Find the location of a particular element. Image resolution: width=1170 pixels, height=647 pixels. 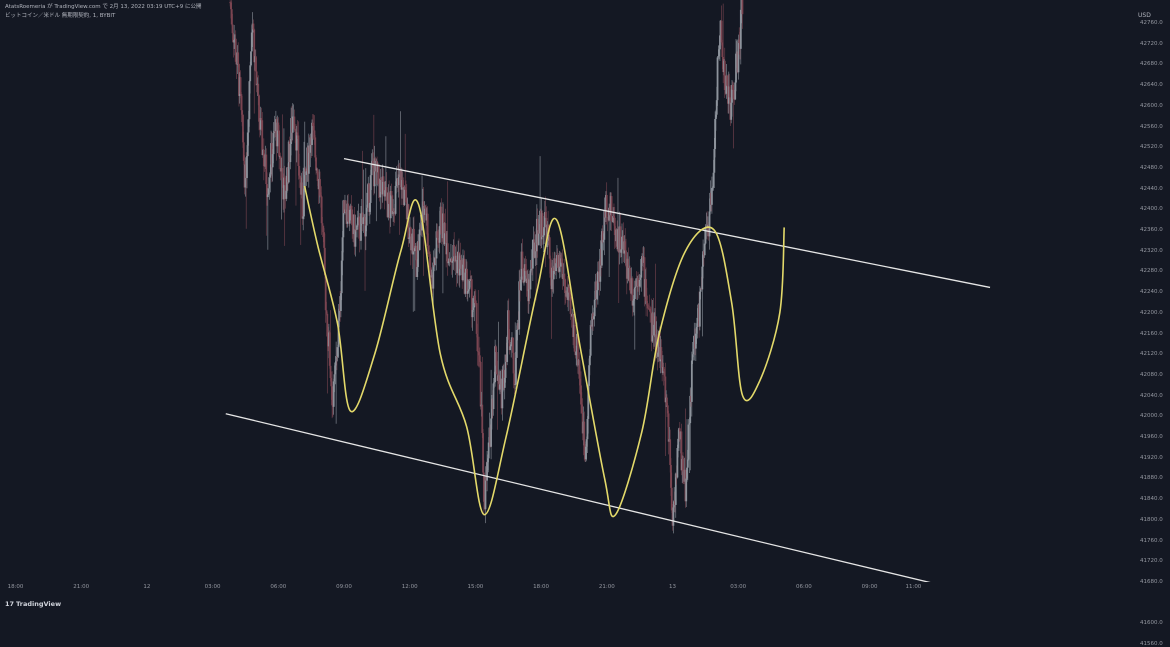

price-tick-label: 42720.0 is located at coordinates (1151, 43).